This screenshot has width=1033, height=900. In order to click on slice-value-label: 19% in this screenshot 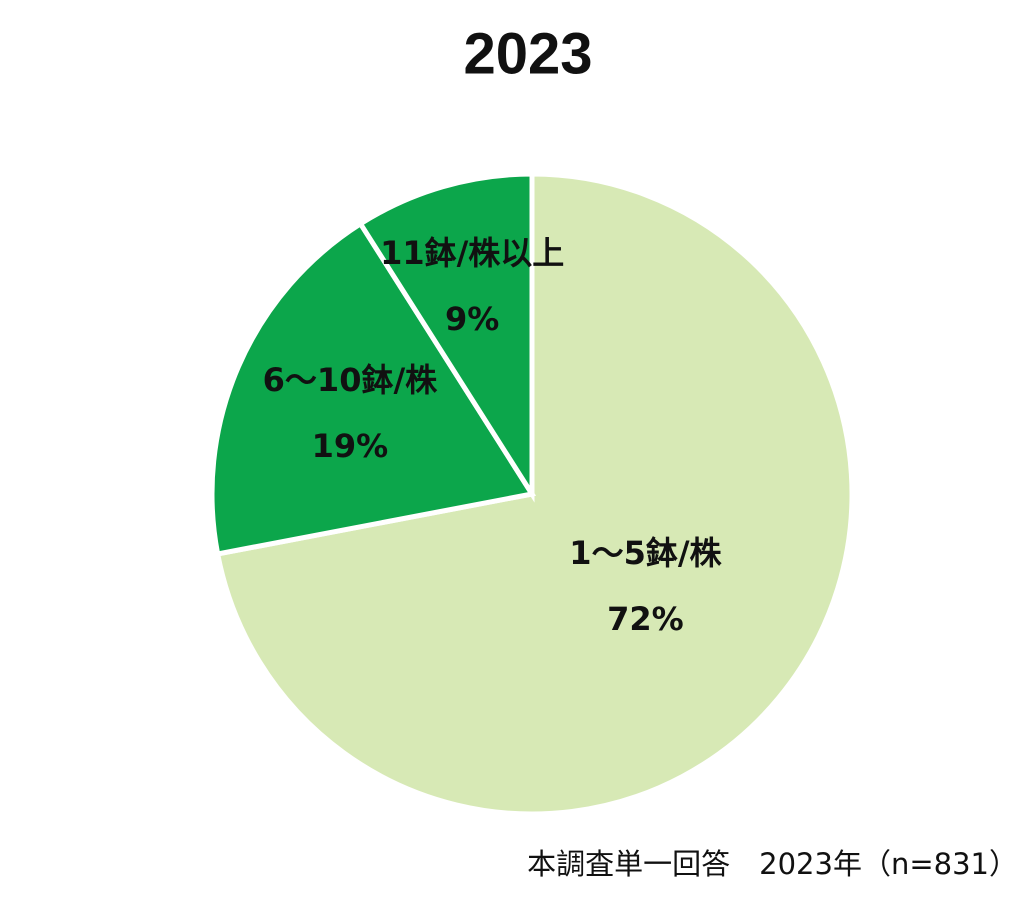, I will do `click(350, 446)`.